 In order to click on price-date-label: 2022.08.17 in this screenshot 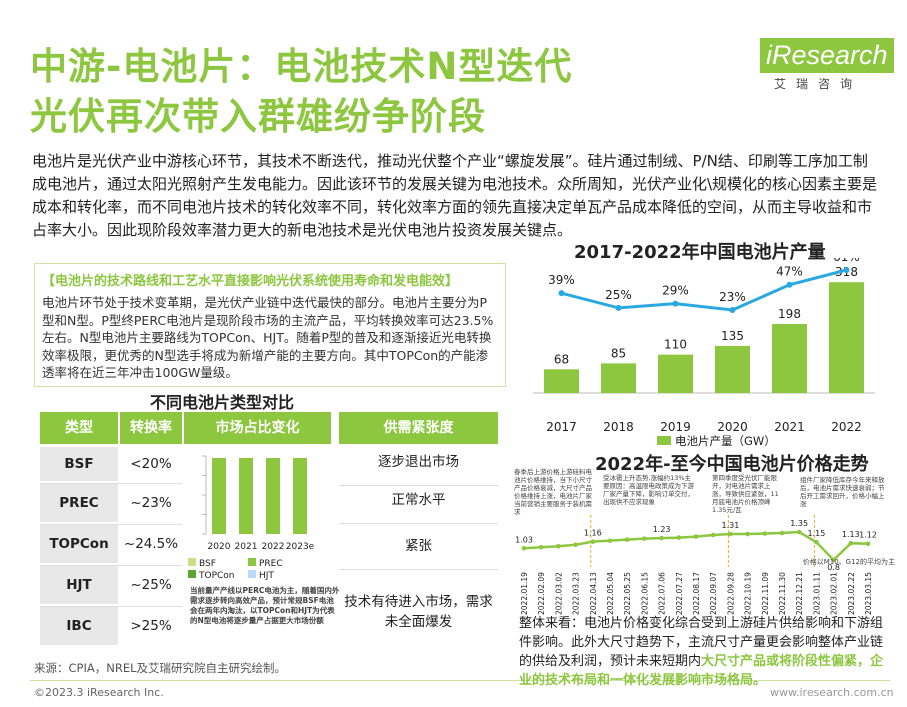, I will do `click(696, 593)`.